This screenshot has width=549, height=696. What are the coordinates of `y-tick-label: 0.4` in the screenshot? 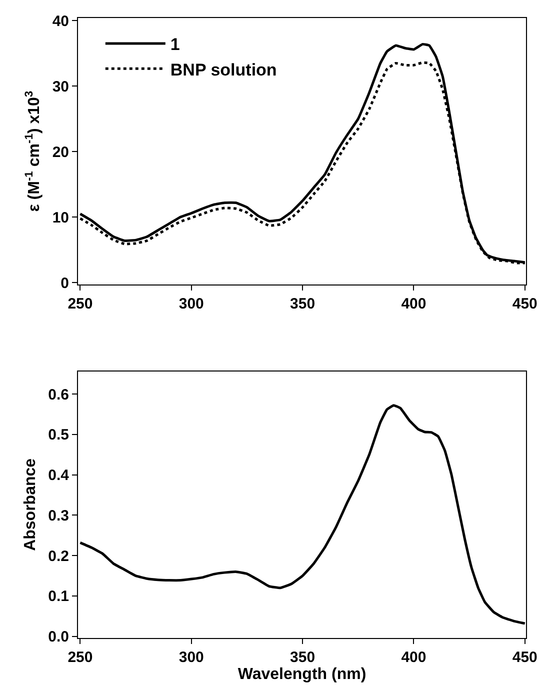 It's located at (59, 475).